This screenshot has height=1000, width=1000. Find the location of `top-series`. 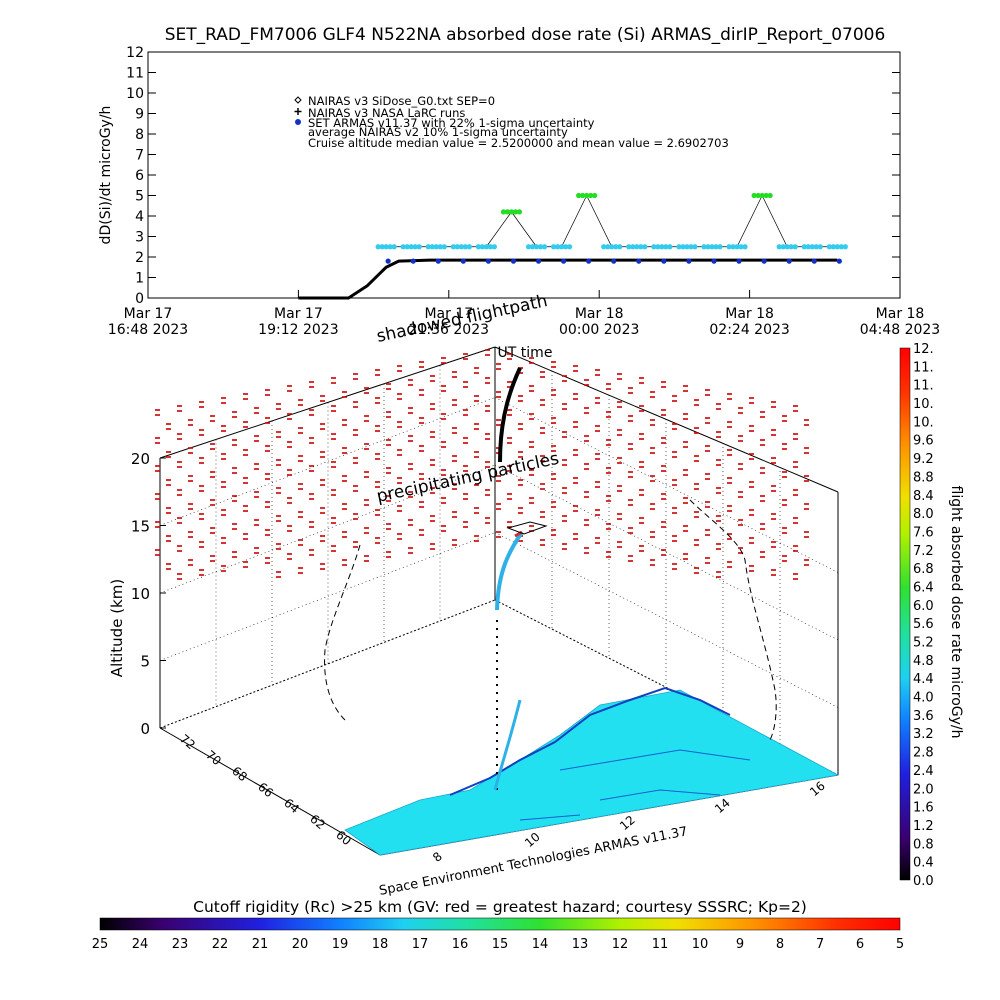

top-series is located at coordinates (573, 246).